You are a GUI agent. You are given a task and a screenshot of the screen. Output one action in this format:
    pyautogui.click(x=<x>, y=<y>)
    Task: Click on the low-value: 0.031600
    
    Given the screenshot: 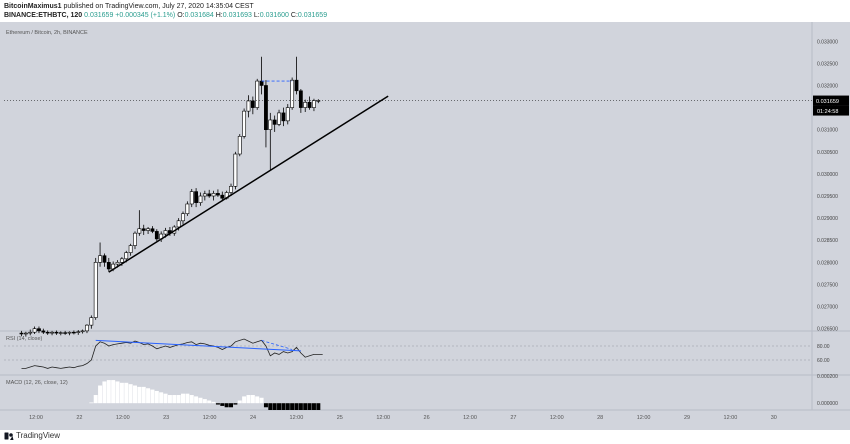 What is the action you would take?
    pyautogui.click(x=274, y=15)
    